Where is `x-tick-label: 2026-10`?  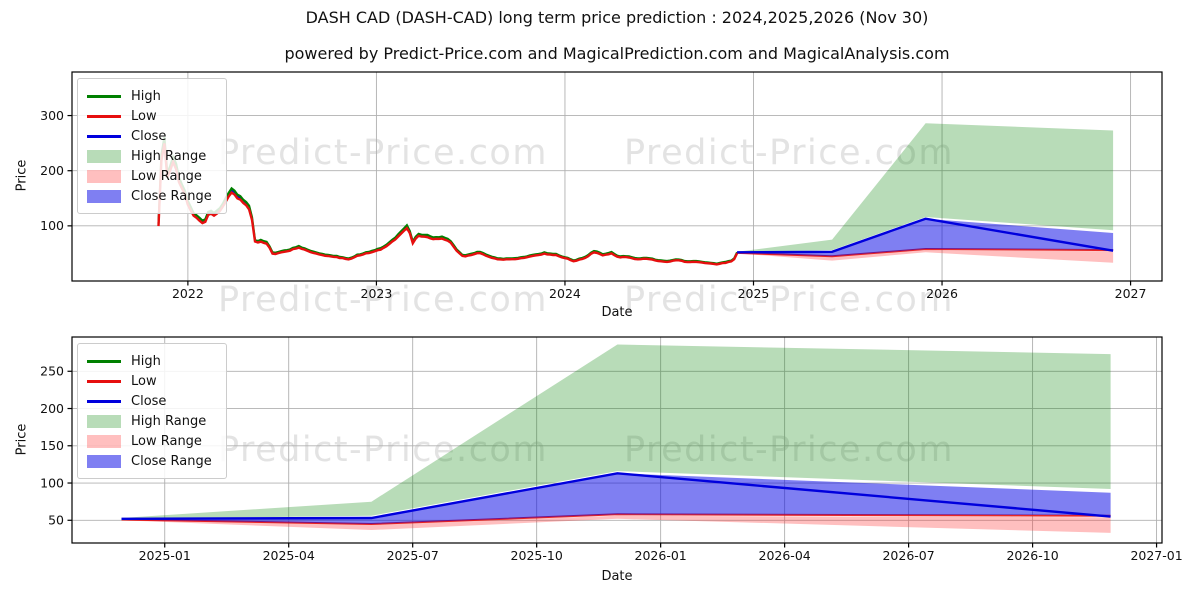
x-tick-label: 2026-10 is located at coordinates (1032, 555).